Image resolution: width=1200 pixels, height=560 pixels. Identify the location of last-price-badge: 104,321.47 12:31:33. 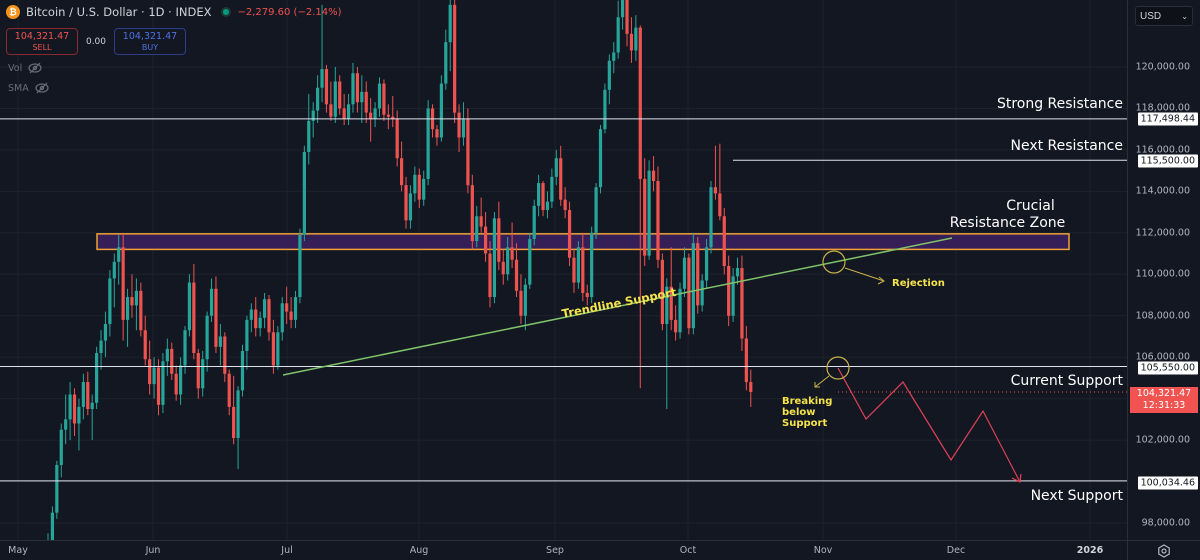
(1164, 400).